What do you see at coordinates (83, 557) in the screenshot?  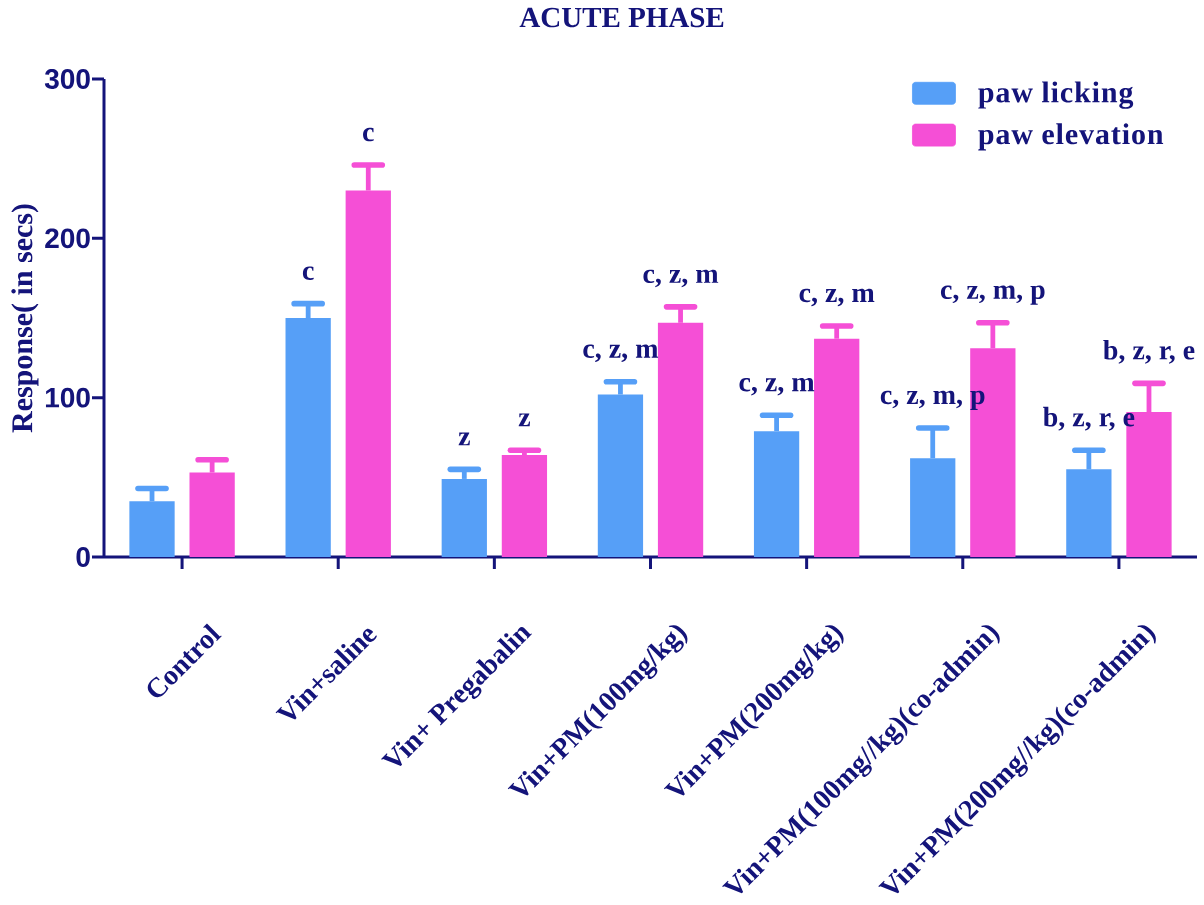 I see `y-tick-label: 0` at bounding box center [83, 557].